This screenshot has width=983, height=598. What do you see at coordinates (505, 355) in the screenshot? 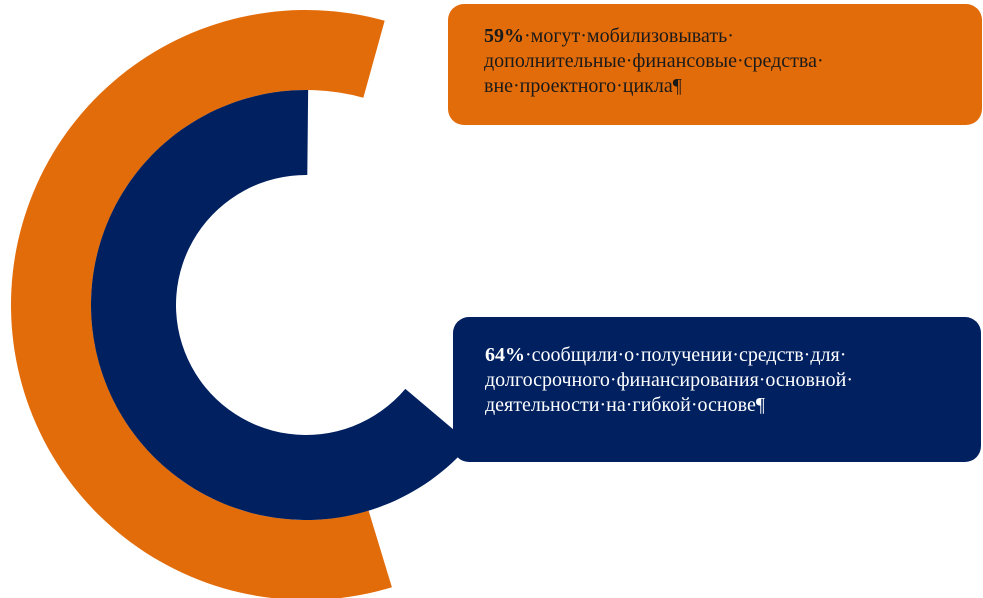
I see `callout-64-value: 64%` at bounding box center [505, 355].